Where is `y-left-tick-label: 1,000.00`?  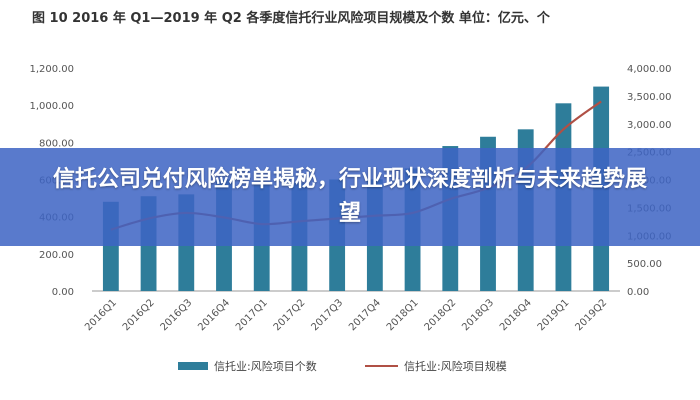
y-left-tick-label: 1,000.00 is located at coordinates (51, 106).